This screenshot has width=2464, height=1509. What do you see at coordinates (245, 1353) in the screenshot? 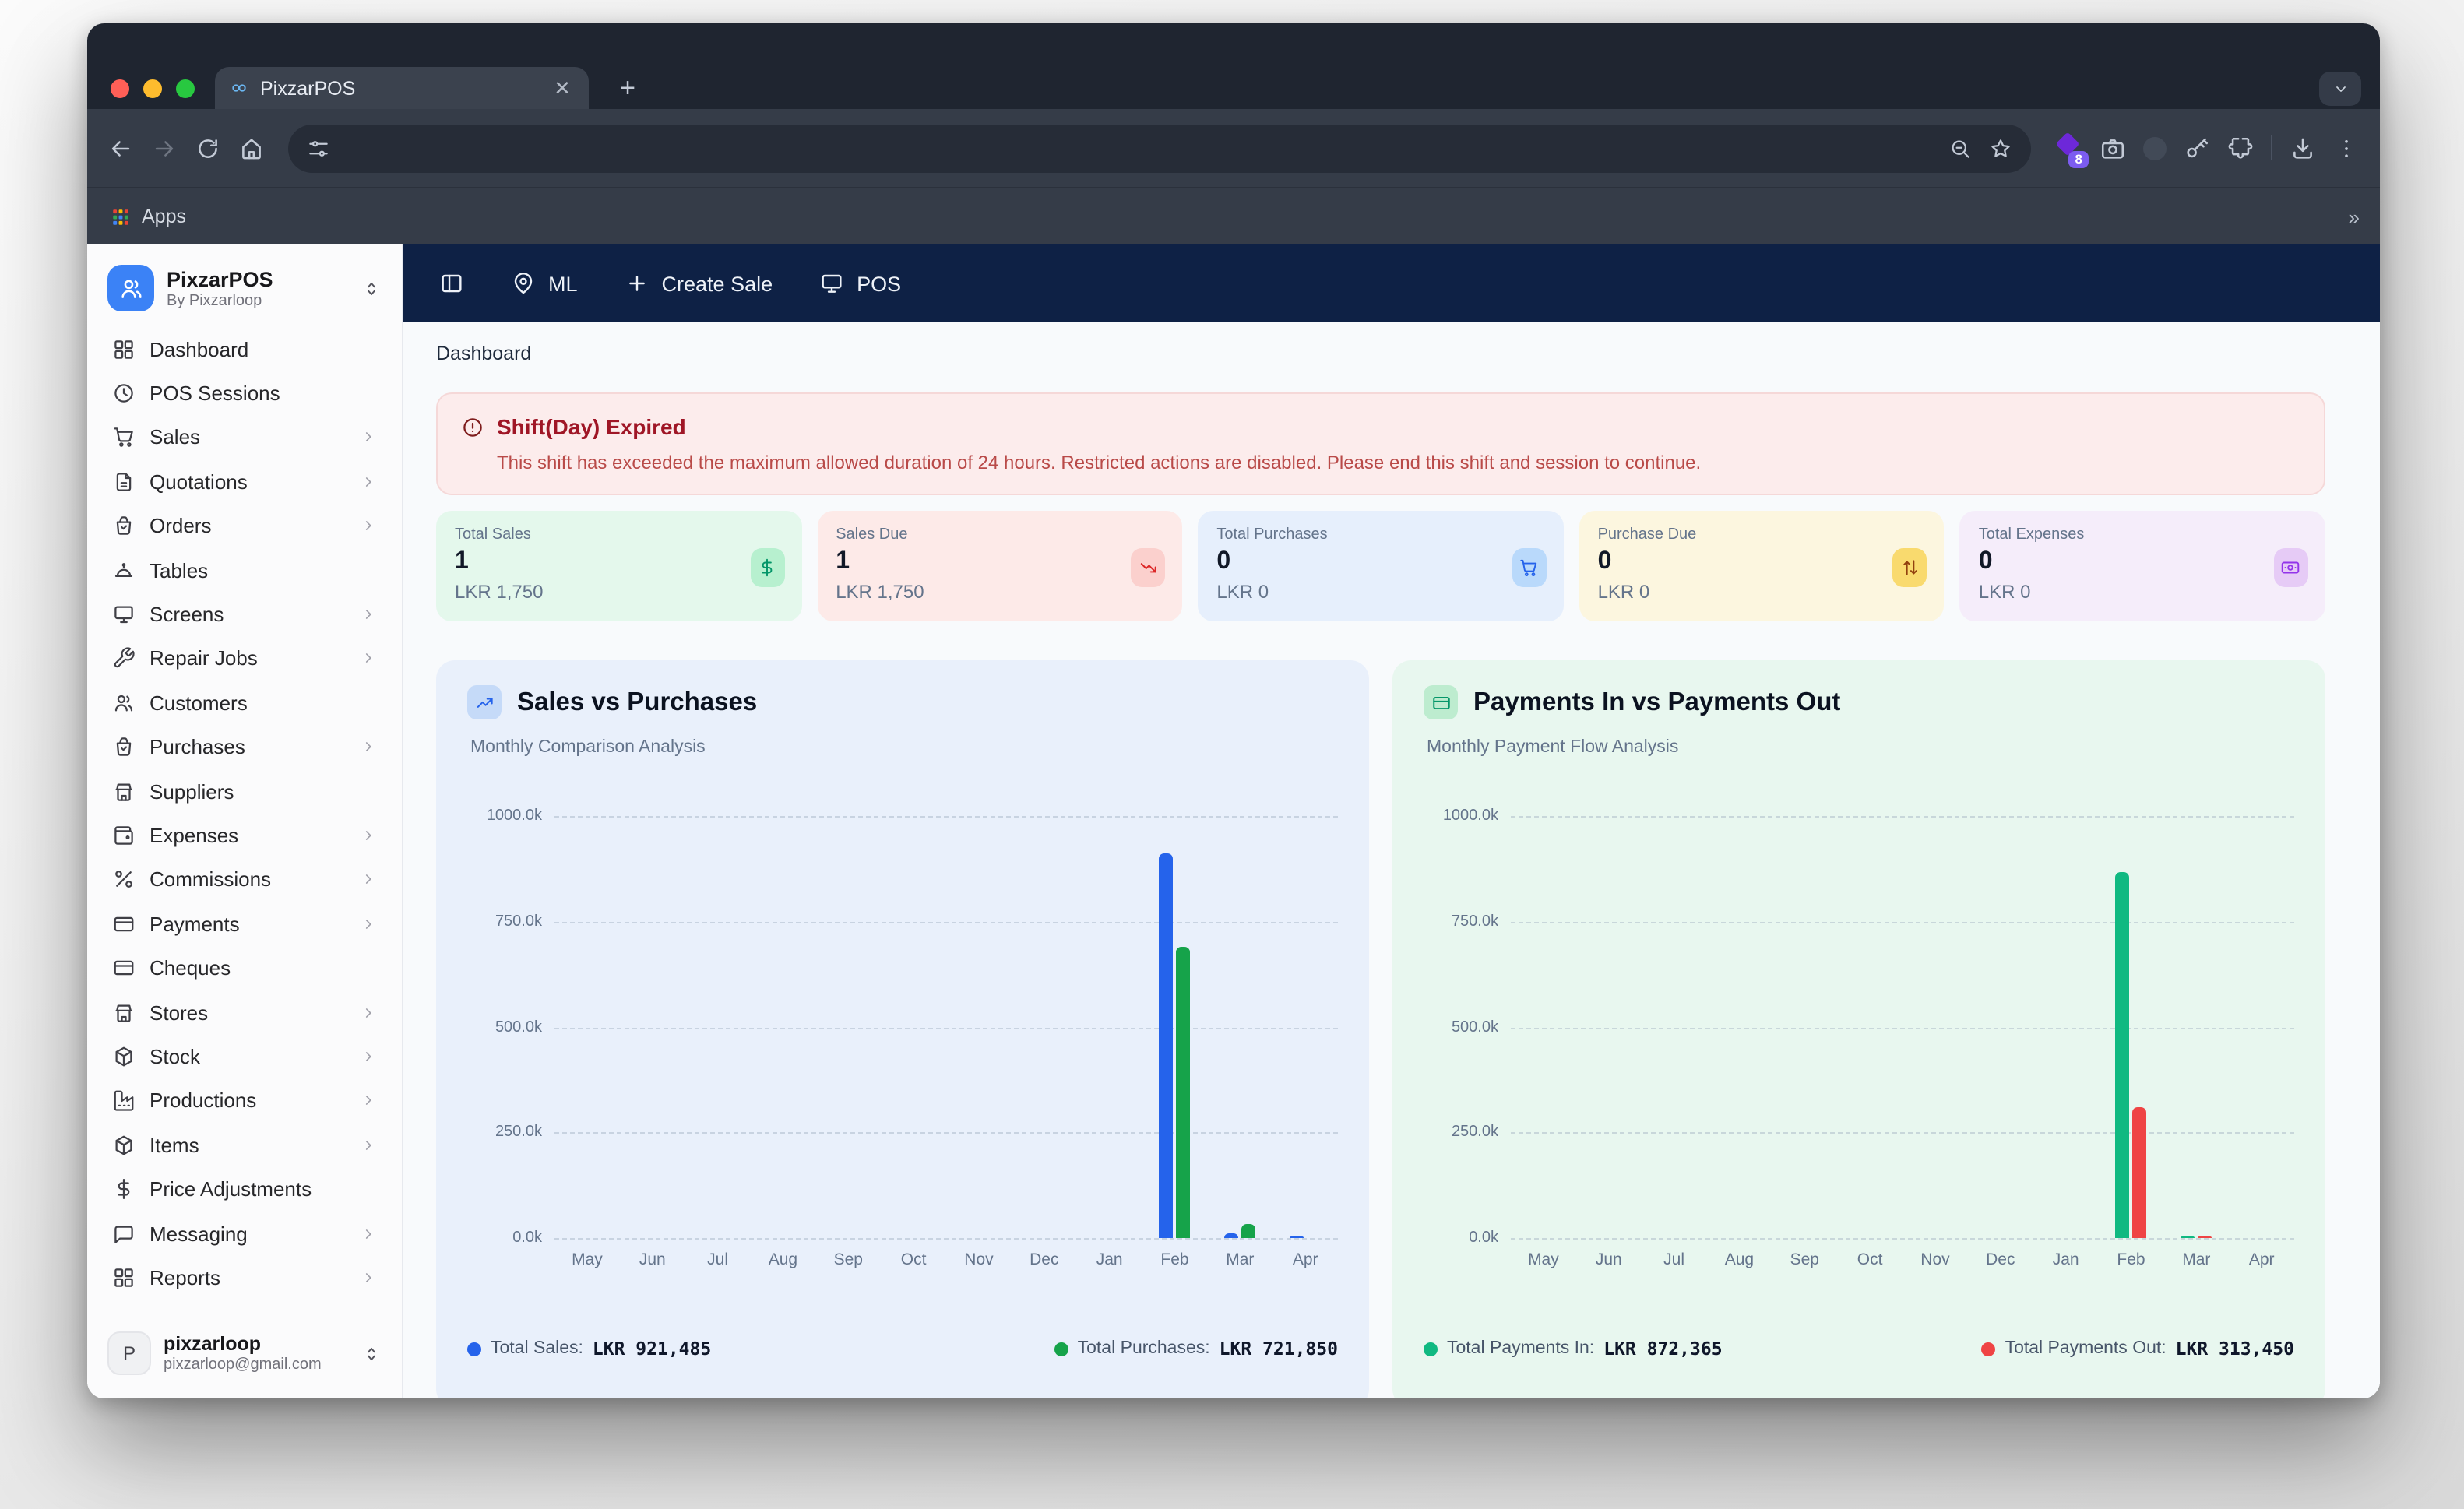
I see `user-menu: P pixzarloop pixzarloop@gmail.com` at bounding box center [245, 1353].